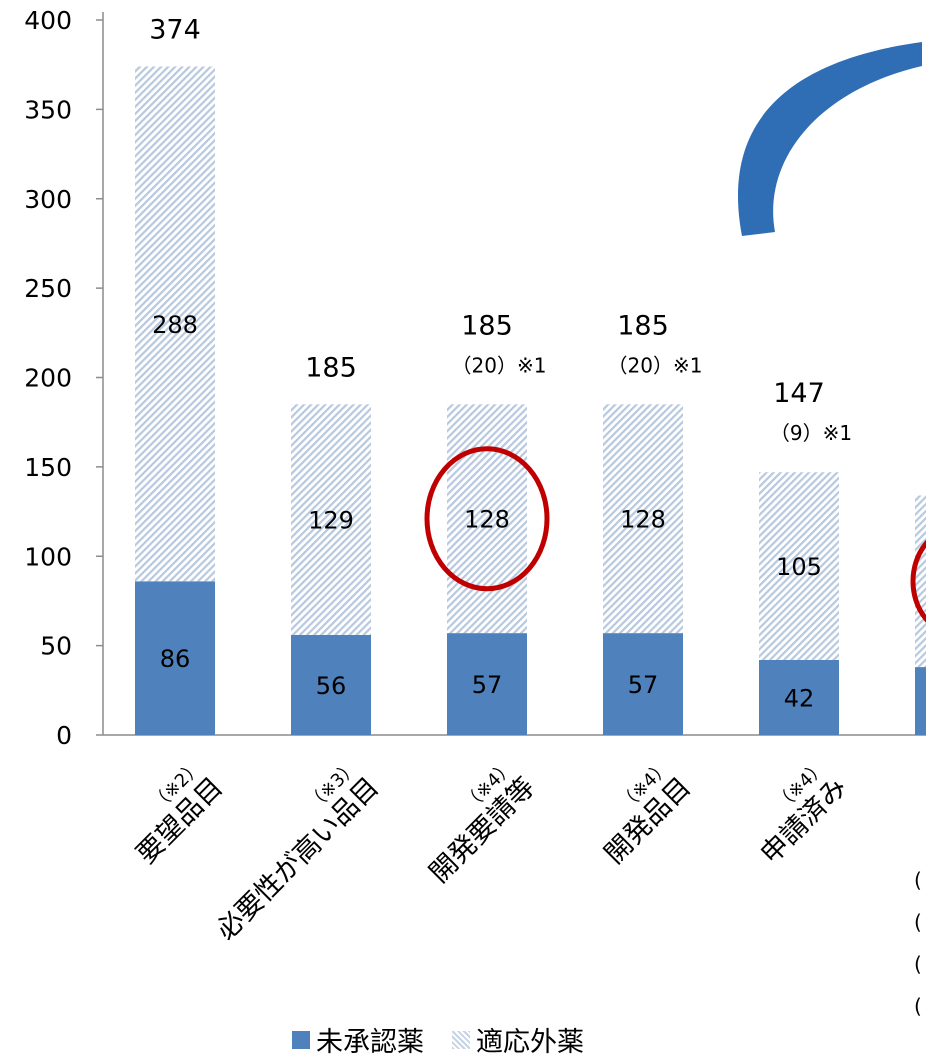 The width and height of the screenshot is (926, 1063). Describe the element at coordinates (48, 556) in the screenshot. I see `y-tick-label: 100` at that location.